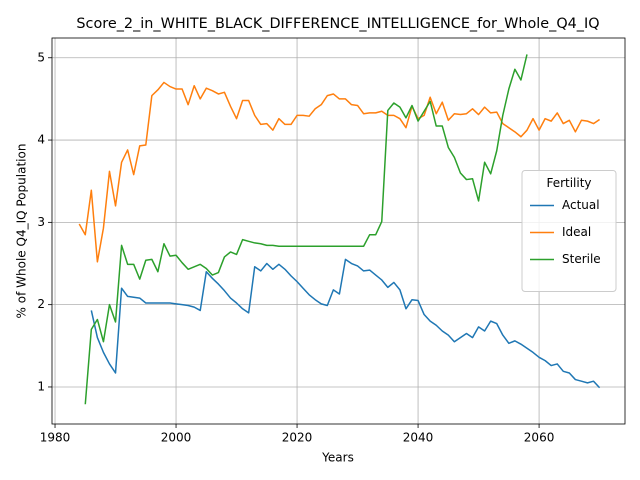 This screenshot has width=640, height=480. What do you see at coordinates (539, 438) in the screenshot?
I see `x-tick-label: 2060` at bounding box center [539, 438].